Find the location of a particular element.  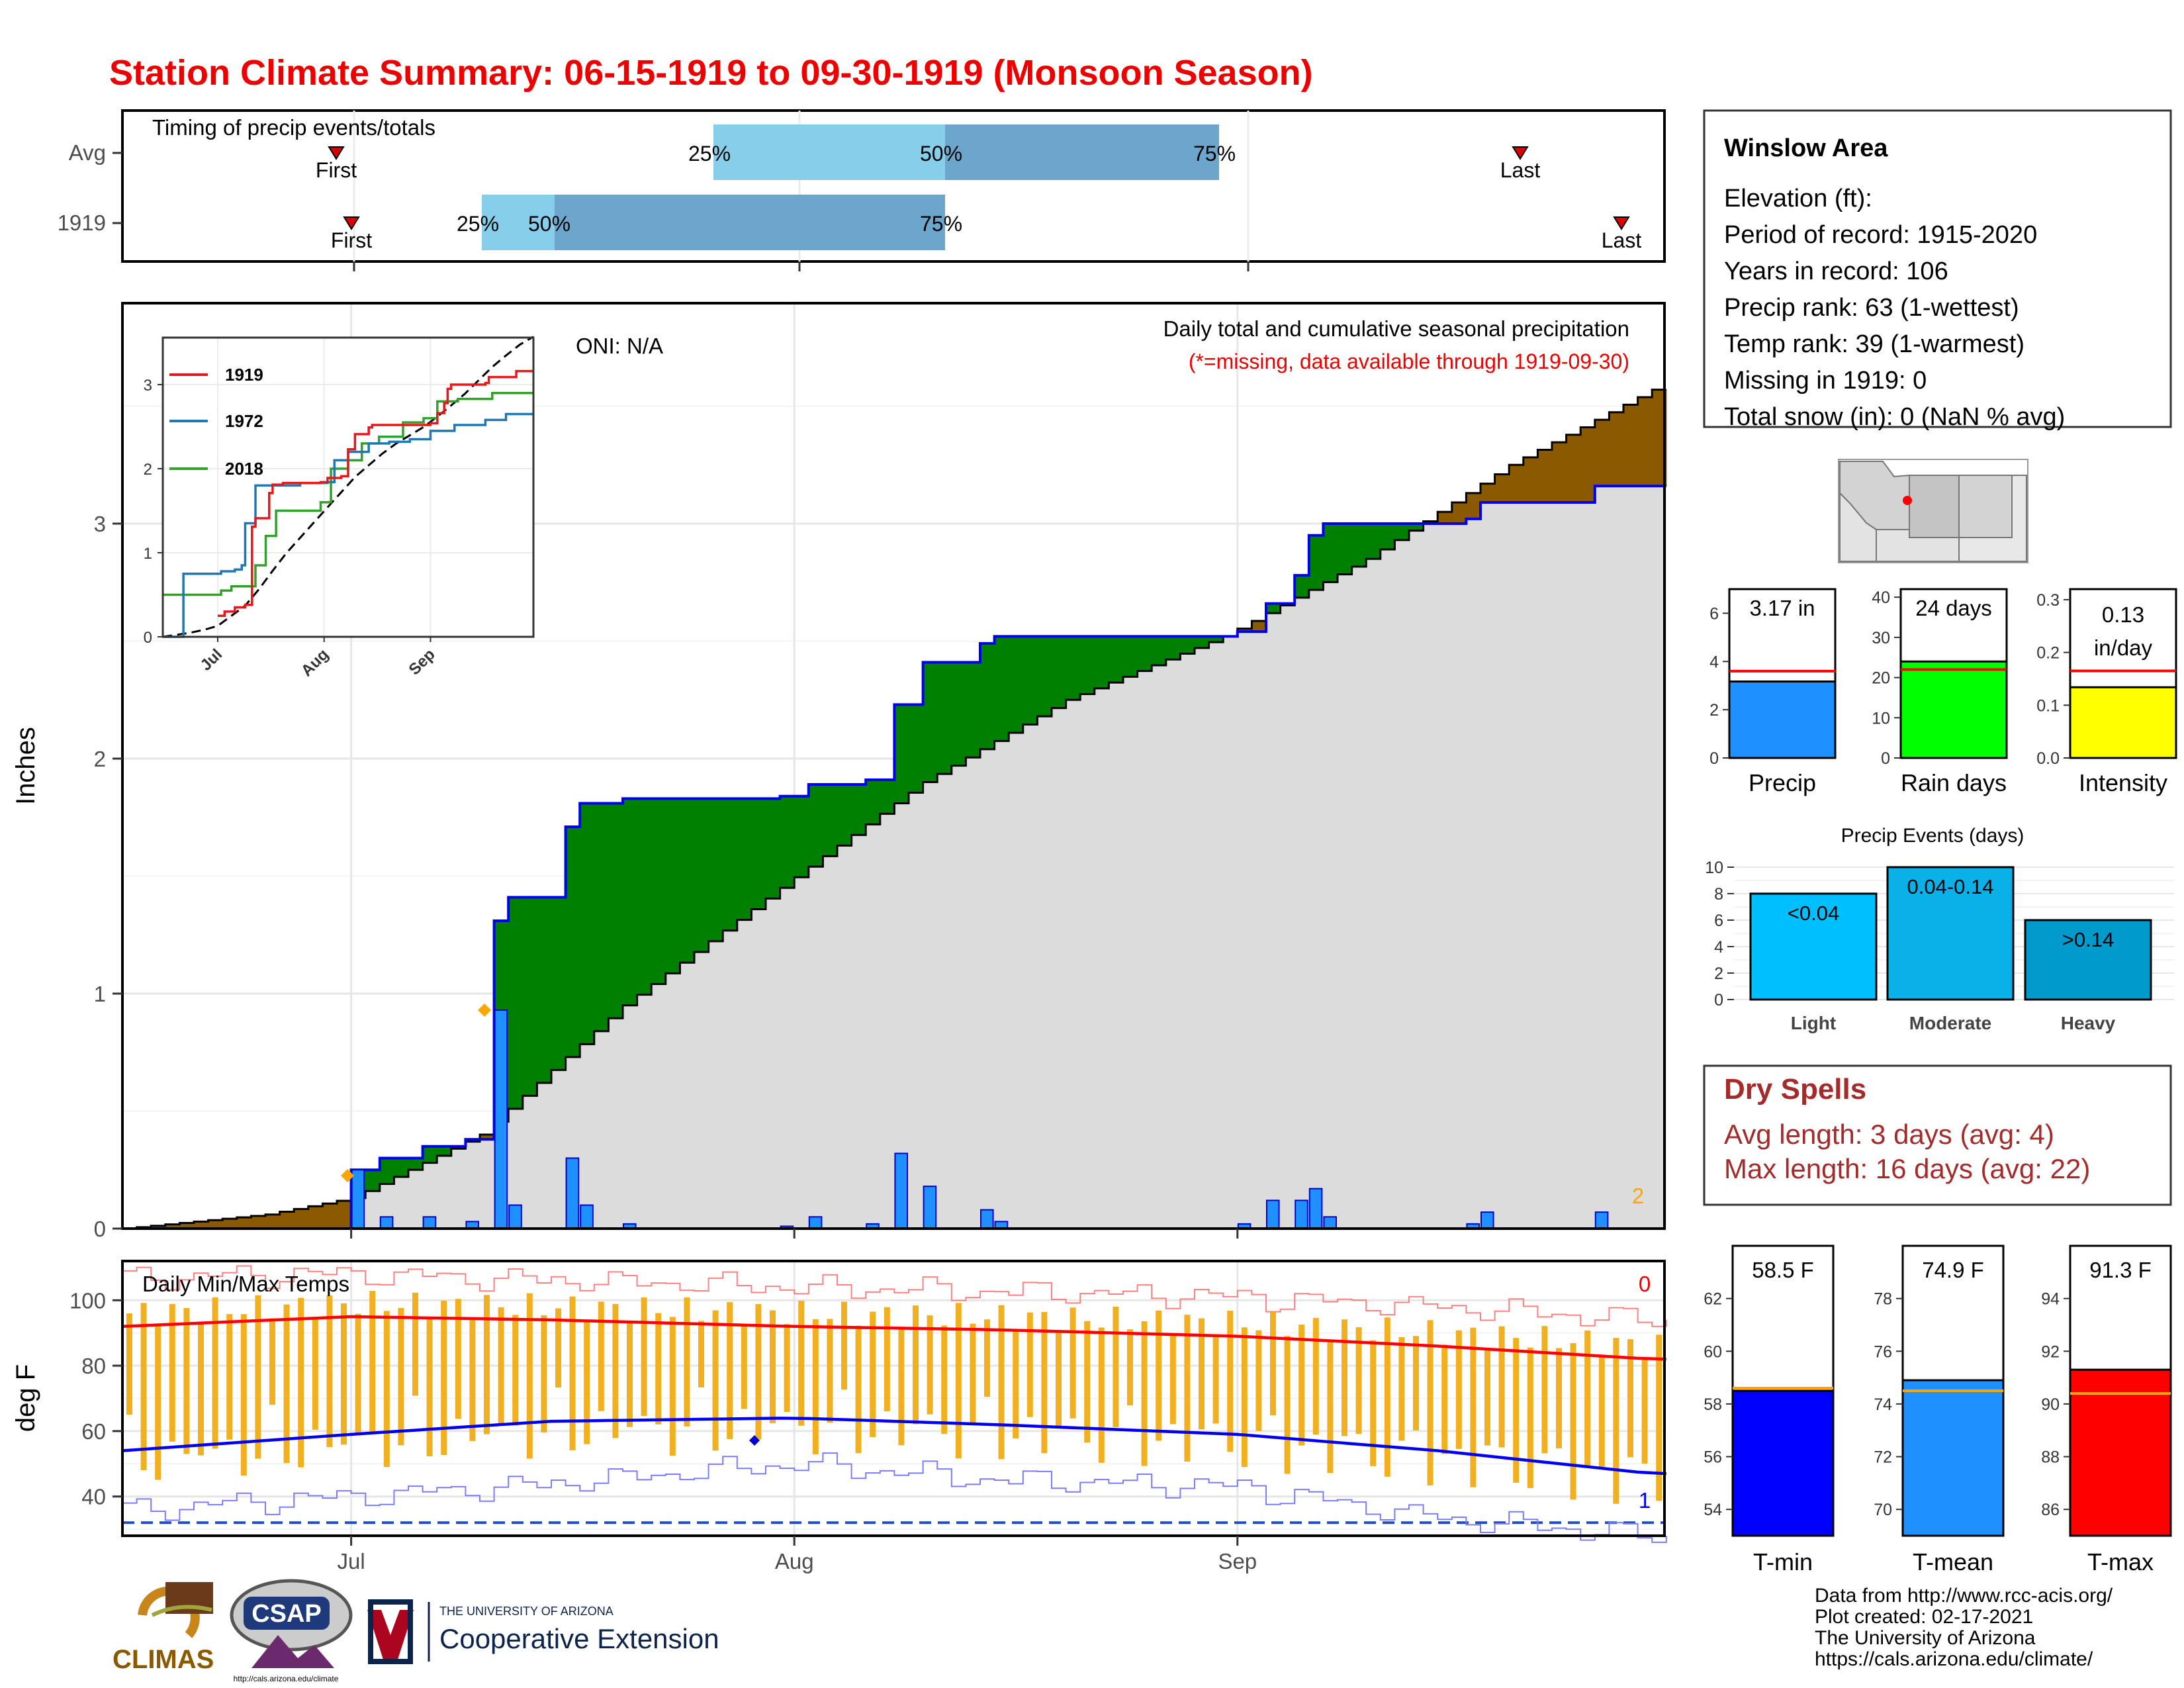

temp-summary-y-tick-label: 90 is located at coordinates (2050, 1404).